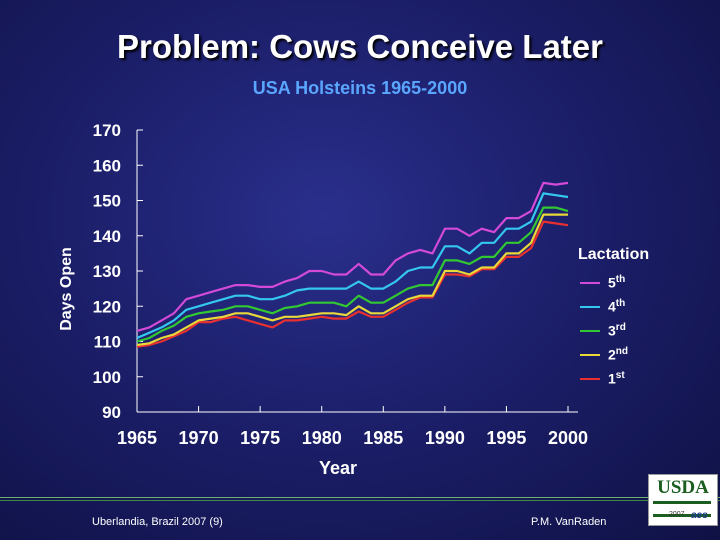 This screenshot has height=540, width=720. Describe the element at coordinates (107, 271) in the screenshot. I see `y-tick-label: 130` at that location.